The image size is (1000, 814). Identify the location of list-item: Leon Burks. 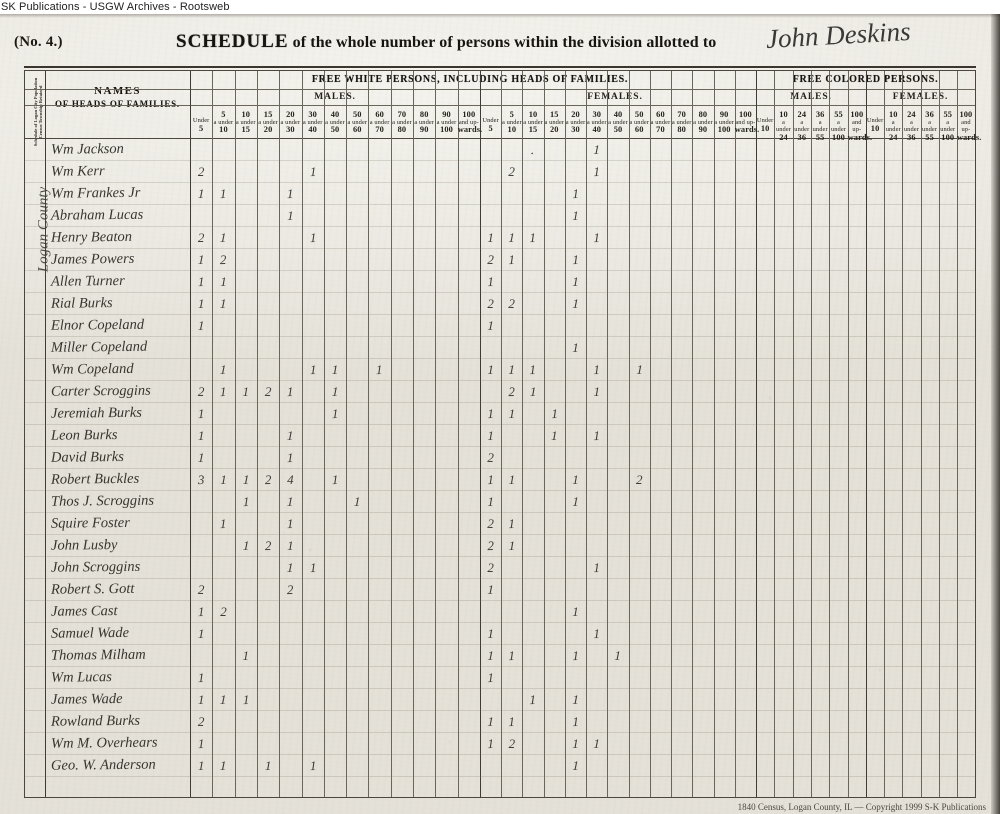
(84, 435).